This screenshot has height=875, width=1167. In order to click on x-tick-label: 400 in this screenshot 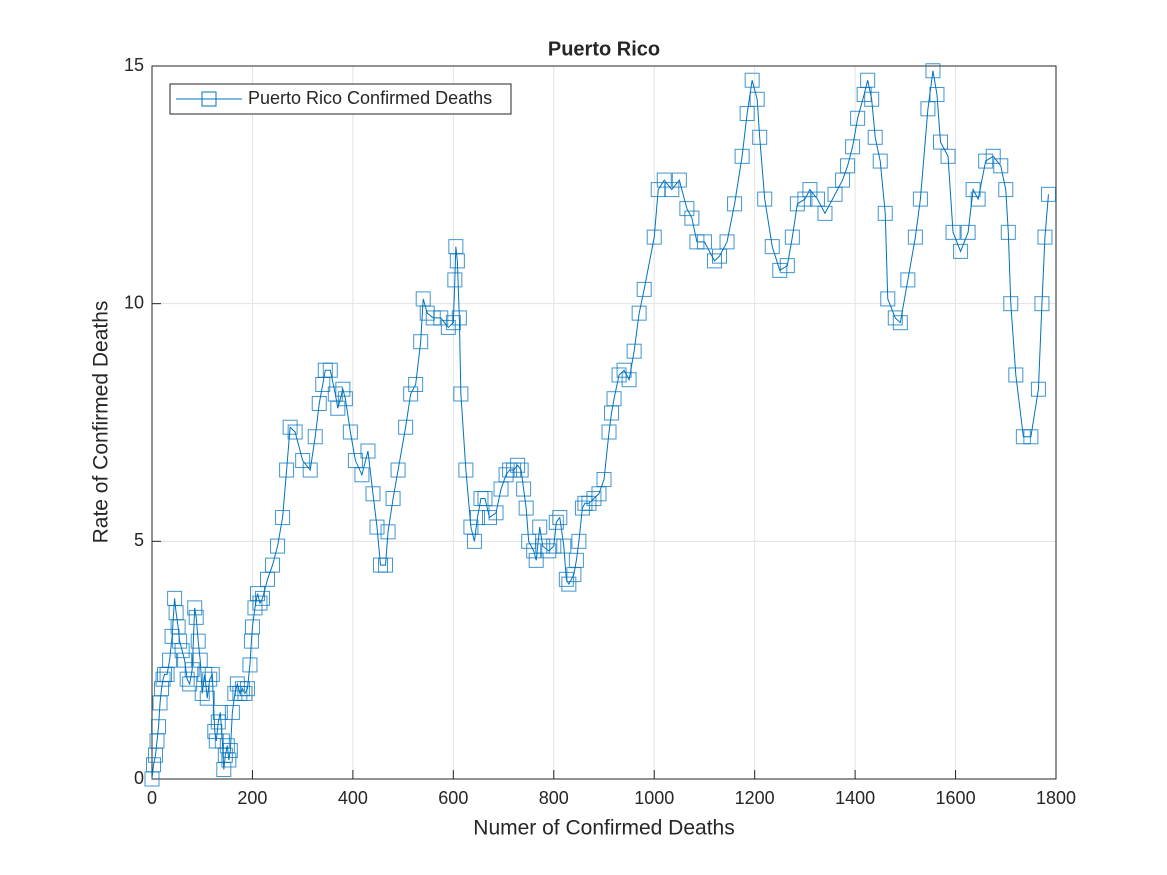, I will do `click(353, 798)`.